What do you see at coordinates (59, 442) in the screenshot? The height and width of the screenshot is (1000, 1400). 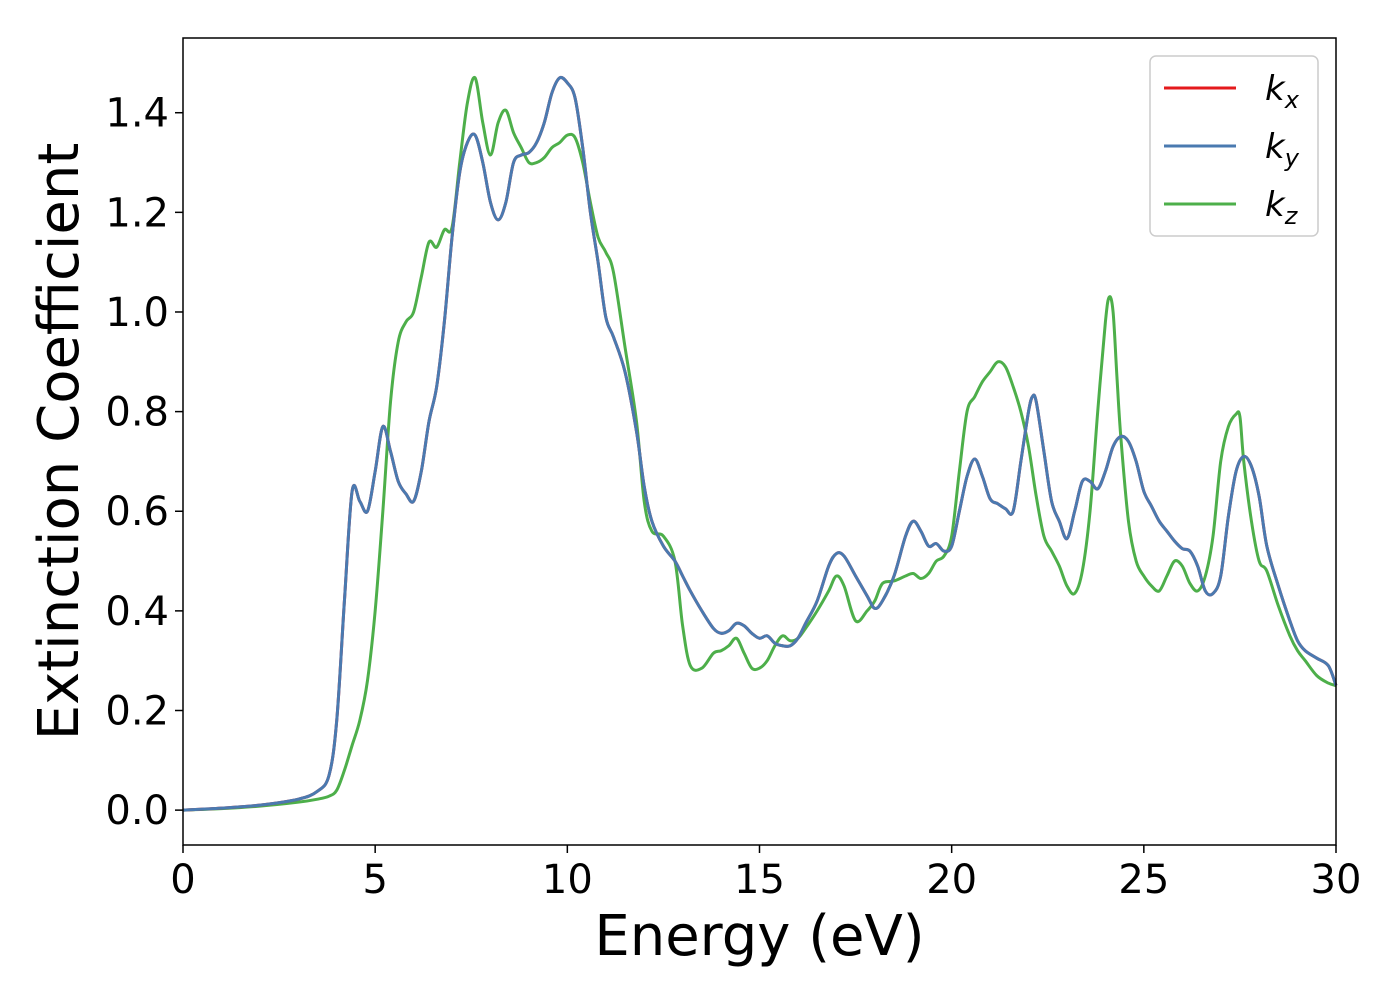 I see `y-axis-title: Extinction Coefficient` at bounding box center [59, 442].